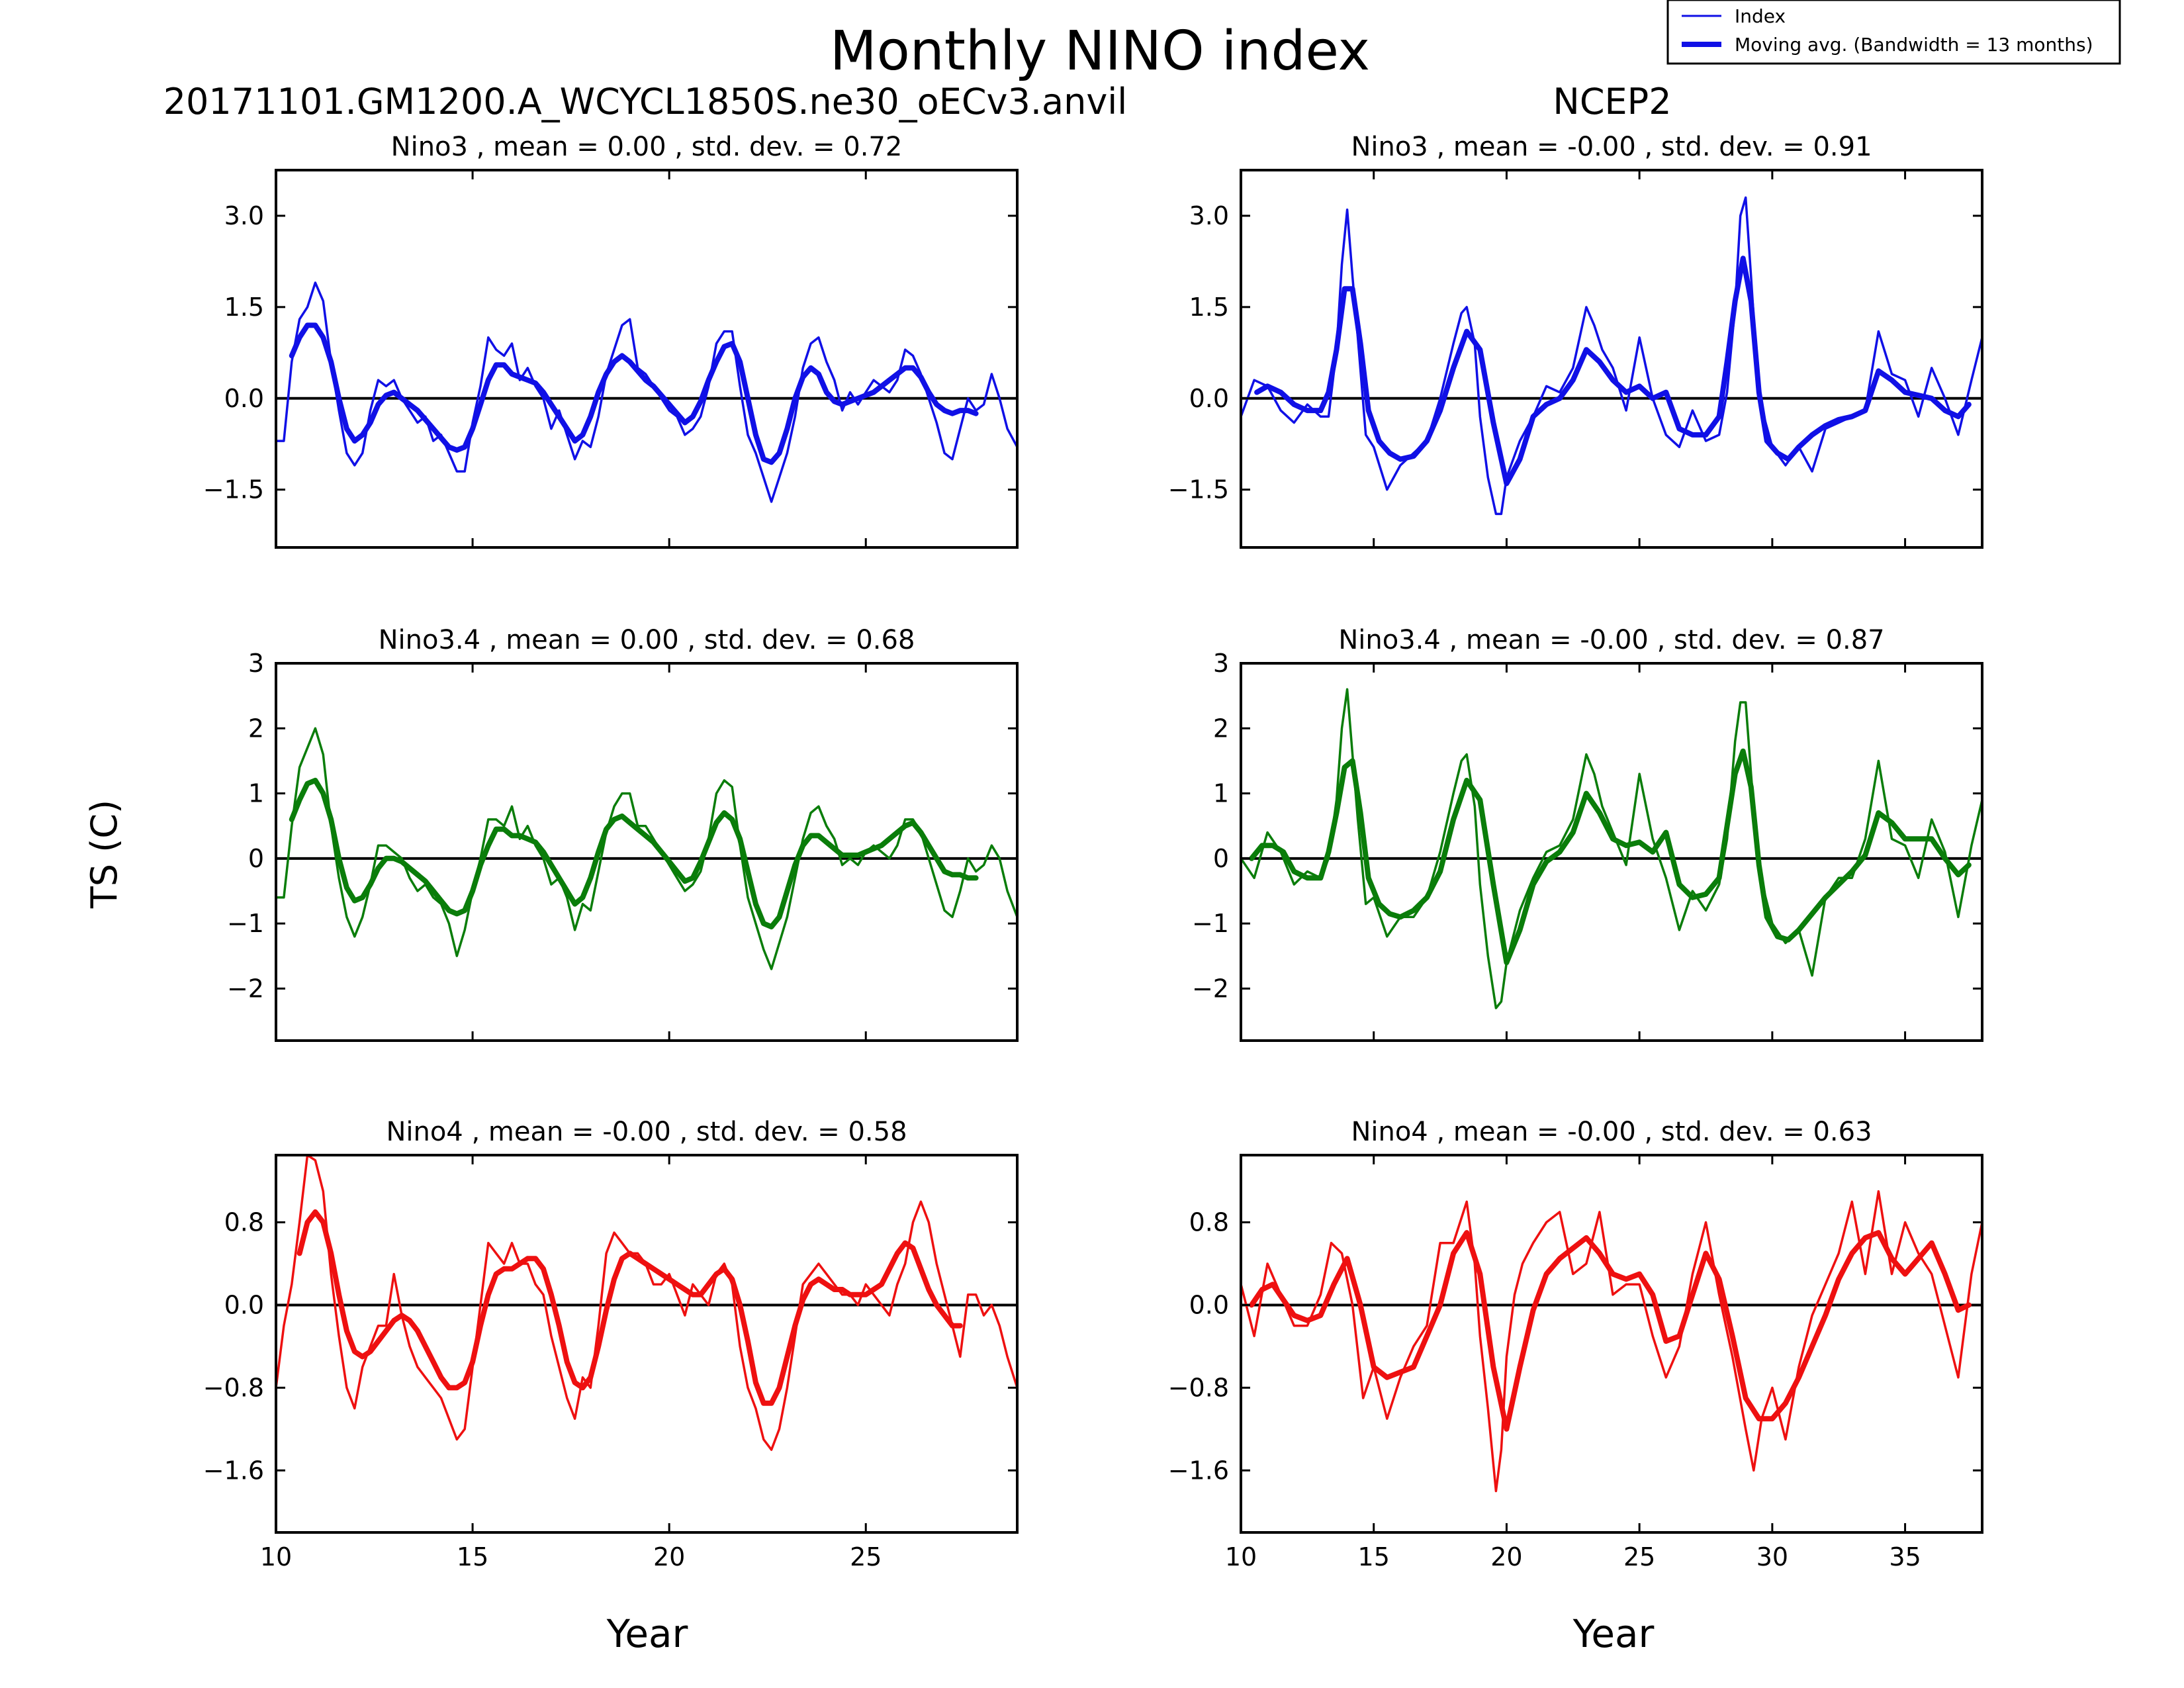 Image resolution: width=2184 pixels, height=1688 pixels. I want to click on y-axis-label: TS (C), so click(104, 854).